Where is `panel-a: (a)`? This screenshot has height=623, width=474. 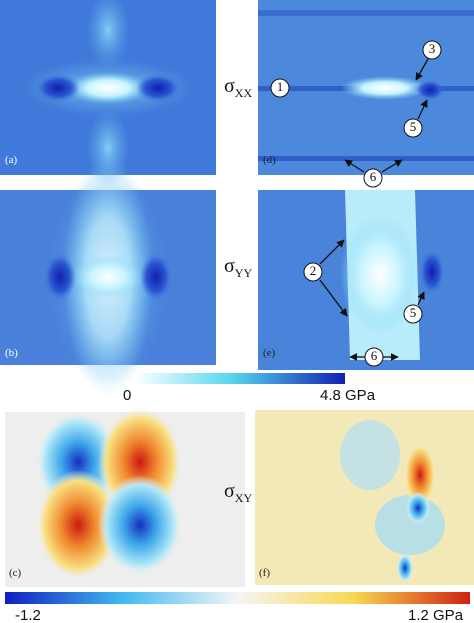
panel-a: (a) is located at coordinates (108, 94).